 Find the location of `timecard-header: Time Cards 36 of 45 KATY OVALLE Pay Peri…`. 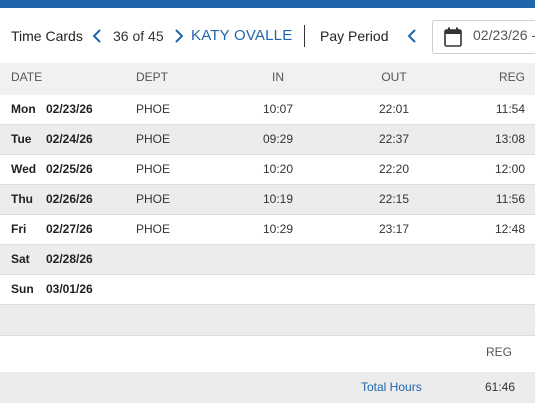

timecard-header: Time Cards 36 of 45 KATY OVALLE Pay Peri… is located at coordinates (267, 35).